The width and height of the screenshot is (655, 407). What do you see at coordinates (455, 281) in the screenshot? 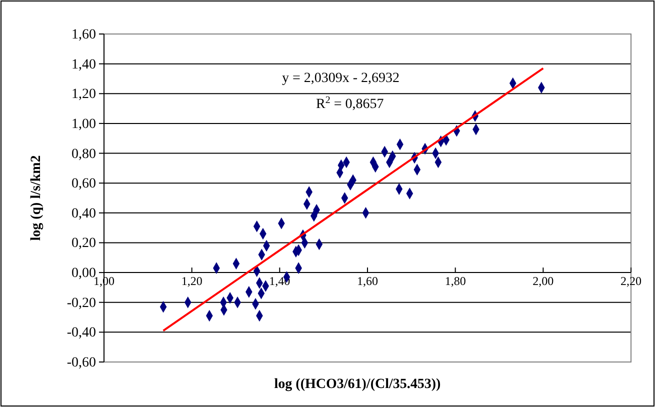
I see `x-tick-label: 1,80` at bounding box center [455, 281].